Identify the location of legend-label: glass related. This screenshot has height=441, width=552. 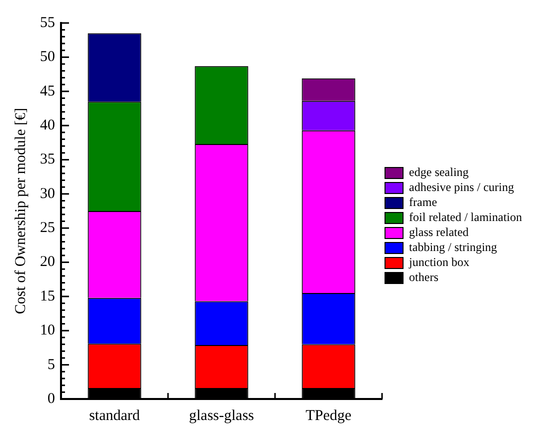
(439, 232).